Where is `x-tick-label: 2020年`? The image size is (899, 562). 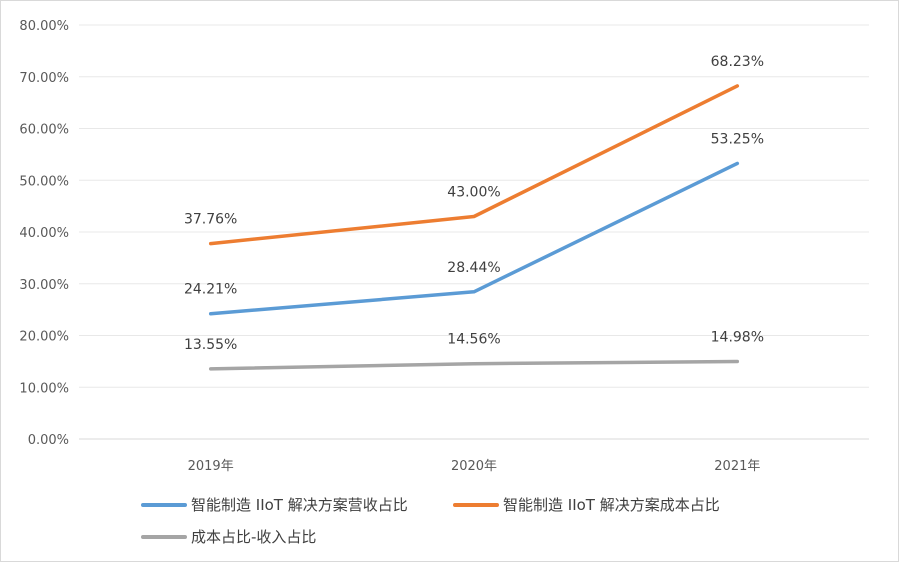
x-tick-label: 2020年 is located at coordinates (474, 466).